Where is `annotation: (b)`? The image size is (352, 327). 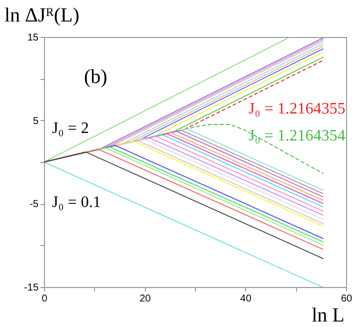 annotation: (b) is located at coordinates (96, 77).